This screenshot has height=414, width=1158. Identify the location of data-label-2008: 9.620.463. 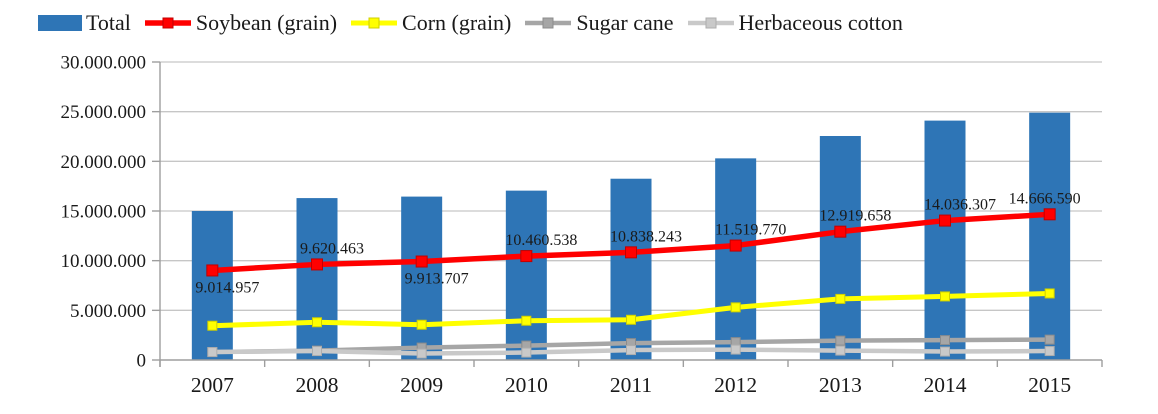
(332, 248).